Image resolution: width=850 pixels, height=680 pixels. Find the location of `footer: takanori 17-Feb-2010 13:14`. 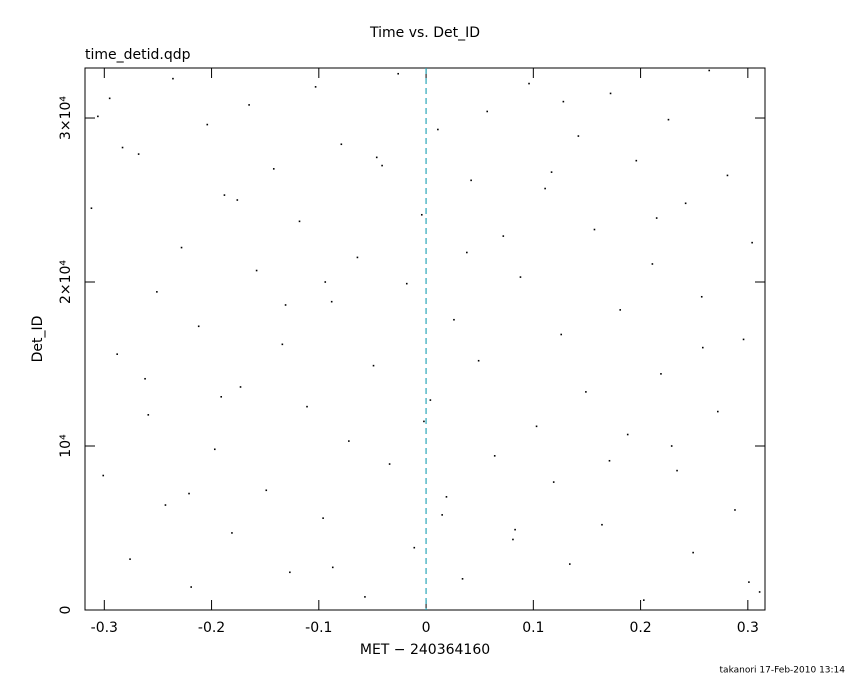

footer: takanori 17-Feb-2010 13:14 is located at coordinates (783, 671).